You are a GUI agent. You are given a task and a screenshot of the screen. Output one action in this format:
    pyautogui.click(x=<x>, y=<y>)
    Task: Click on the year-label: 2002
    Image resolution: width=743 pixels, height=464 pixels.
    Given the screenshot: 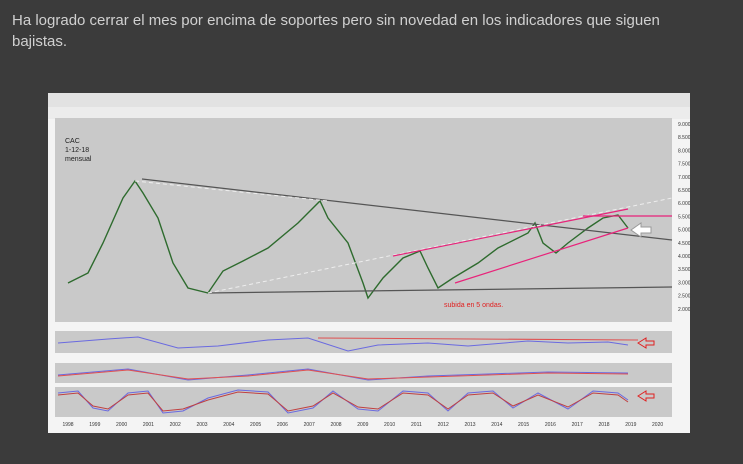 What is the action you would take?
    pyautogui.click(x=175, y=425)
    